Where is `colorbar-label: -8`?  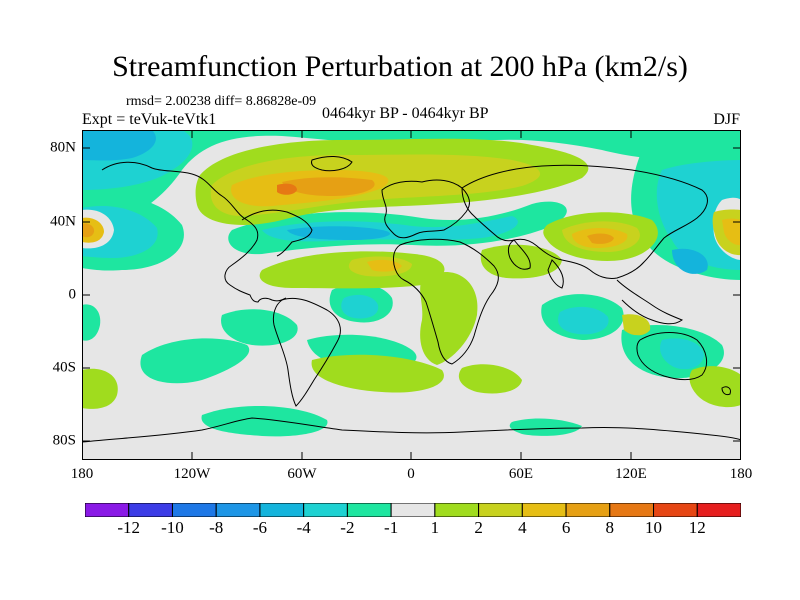 colorbar-label: -8 is located at coordinates (216, 527).